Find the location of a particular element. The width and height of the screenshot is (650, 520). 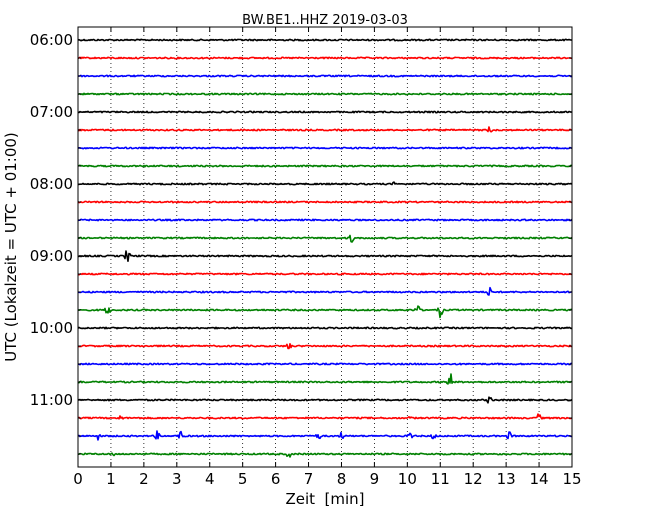

x-tick-label: 14 is located at coordinates (539, 479).